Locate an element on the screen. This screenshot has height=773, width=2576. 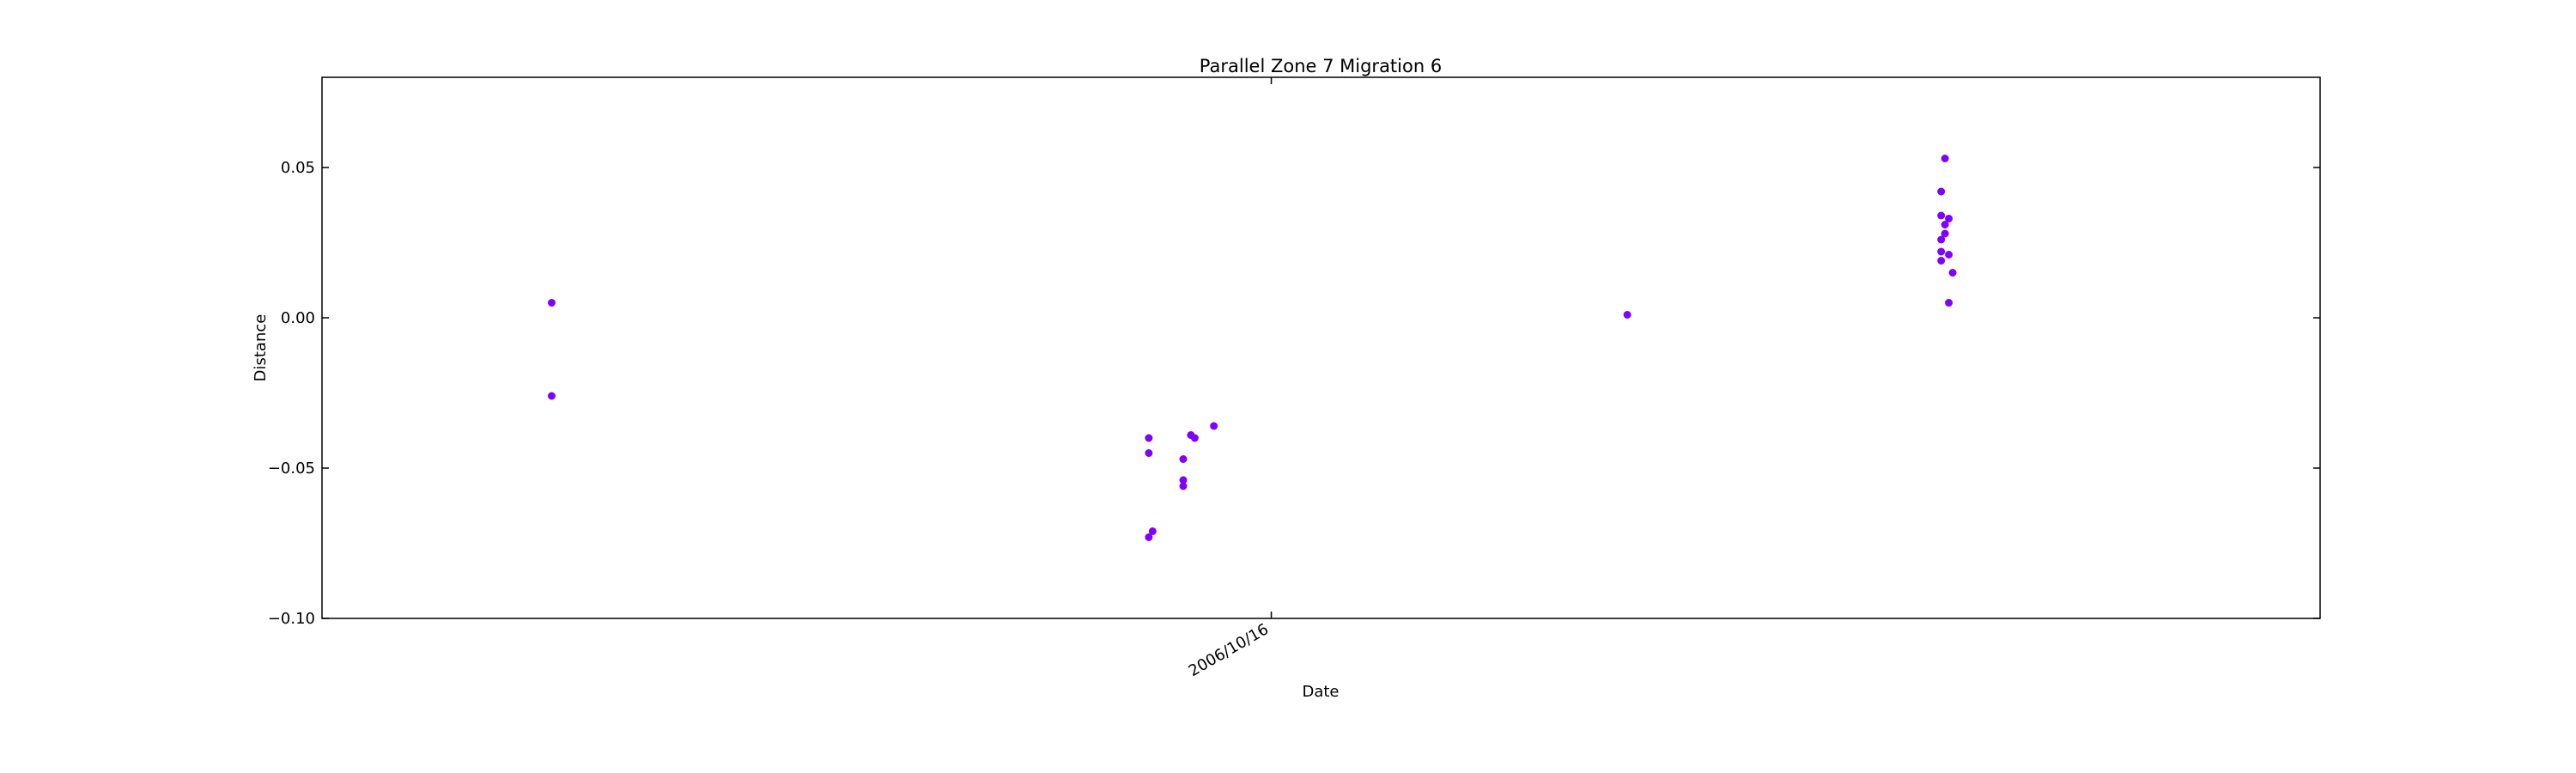
y-tick-label: −0.05 is located at coordinates (291, 469).